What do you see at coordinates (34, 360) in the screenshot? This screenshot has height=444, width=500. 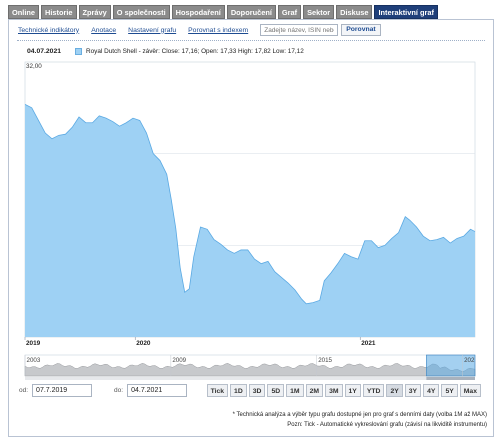 I see `navigator-label: 2003` at bounding box center [34, 360].